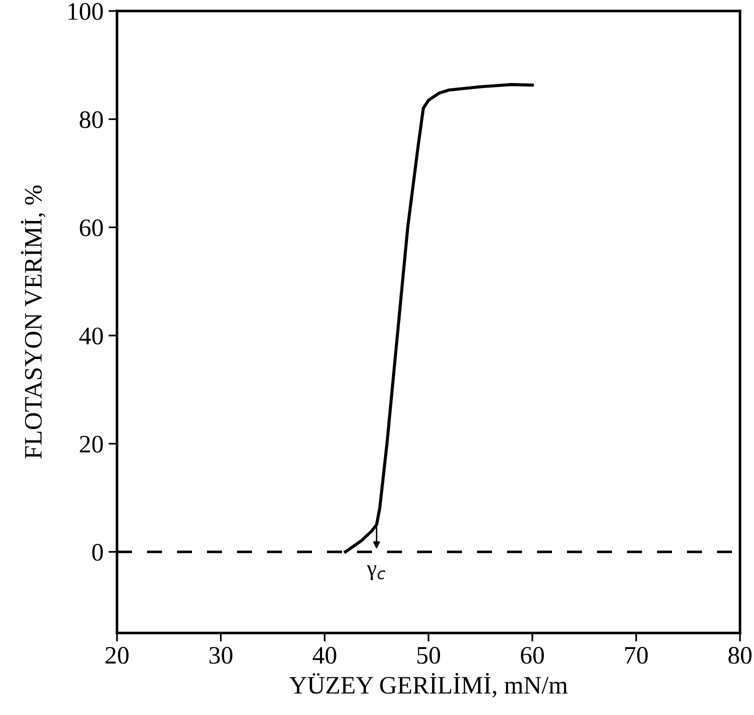 The image size is (754, 715). Describe the element at coordinates (97, 552) in the screenshot. I see `y-tick-label: 0` at that location.